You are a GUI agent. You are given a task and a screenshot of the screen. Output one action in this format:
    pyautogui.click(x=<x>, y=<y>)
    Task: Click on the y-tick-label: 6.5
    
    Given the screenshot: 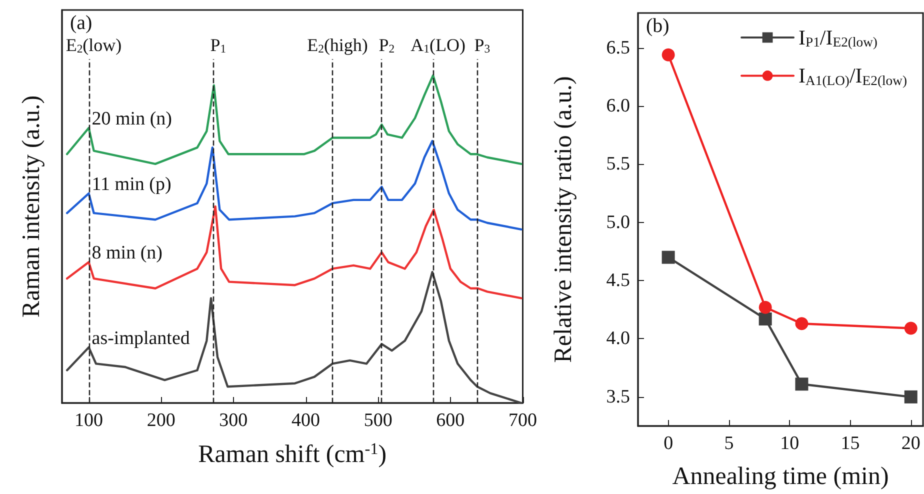 What is the action you would take?
    pyautogui.click(x=618, y=47)
    